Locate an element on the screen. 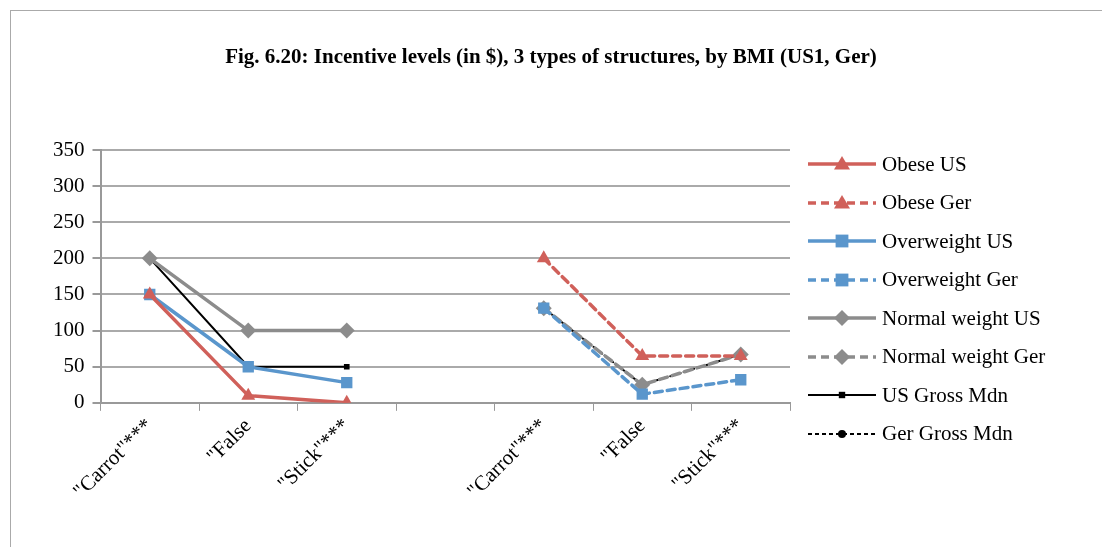 The image size is (1102, 547). legend-label: Normal weight US is located at coordinates (961, 318).